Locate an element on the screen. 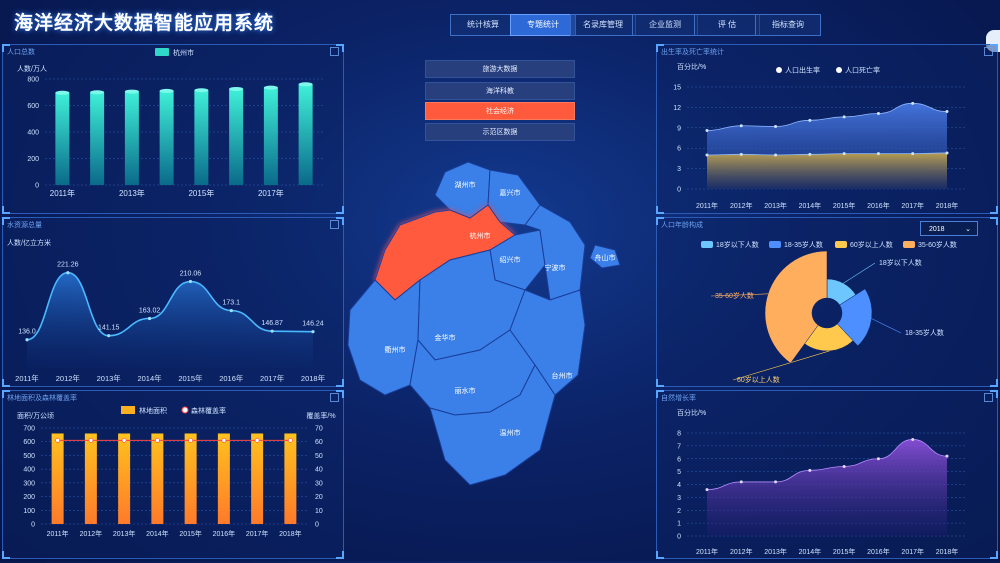  legend-label: 杭州市 is located at coordinates (183, 52).